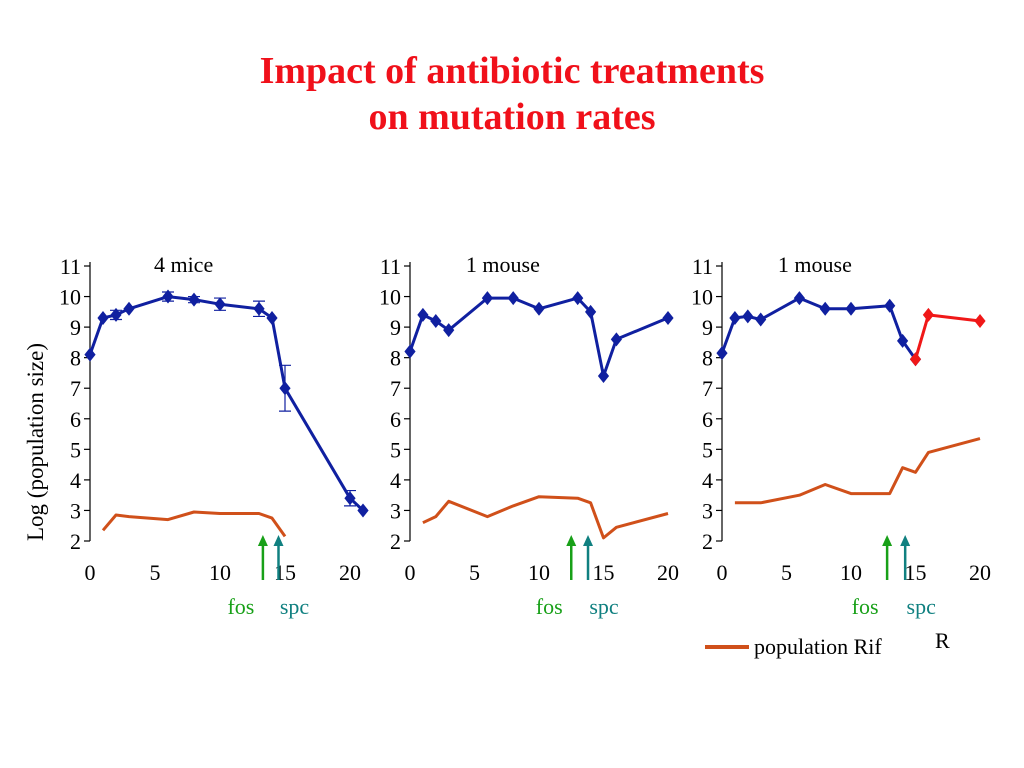 This screenshot has width=1024, height=768. I want to click on y-tick-label-2-2: 2, so click(395, 541).